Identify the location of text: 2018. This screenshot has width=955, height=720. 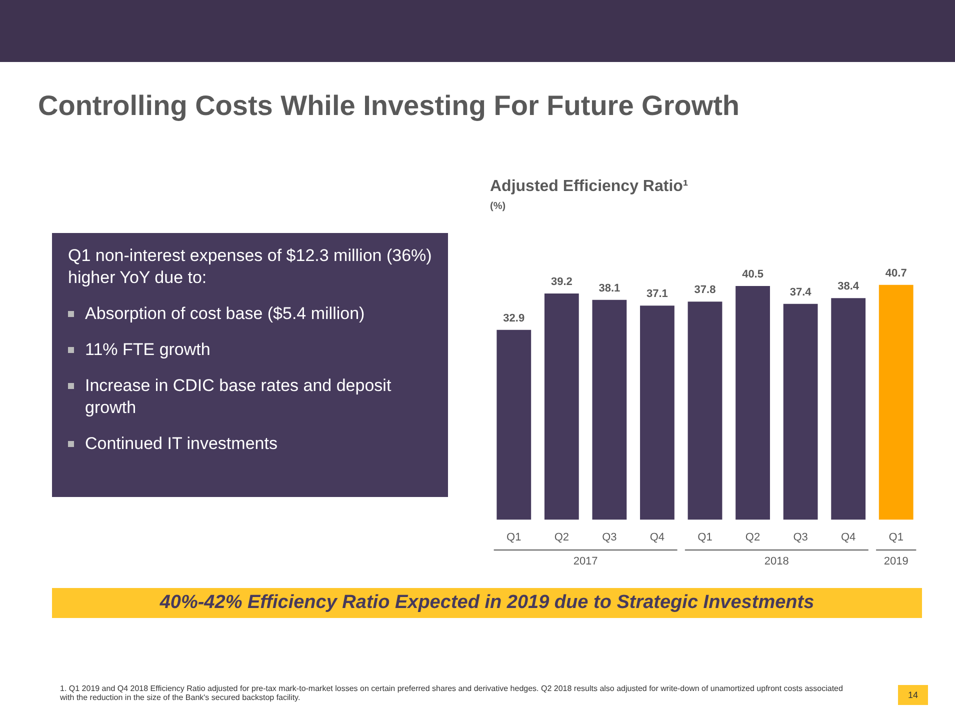
(776, 562).